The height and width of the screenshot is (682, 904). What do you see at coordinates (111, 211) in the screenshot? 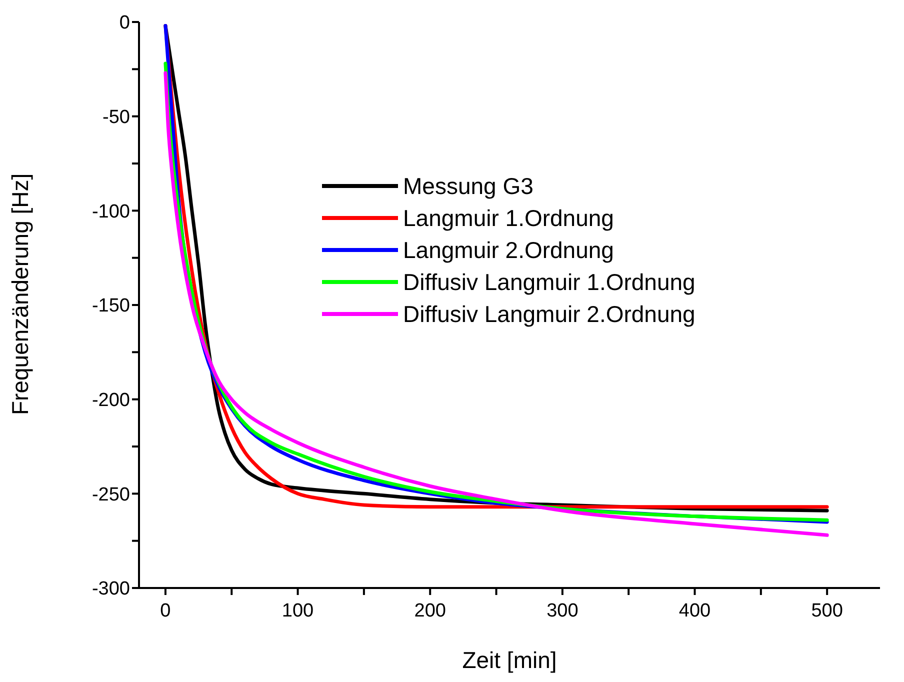
I see `y-tick-label: -100` at bounding box center [111, 211].